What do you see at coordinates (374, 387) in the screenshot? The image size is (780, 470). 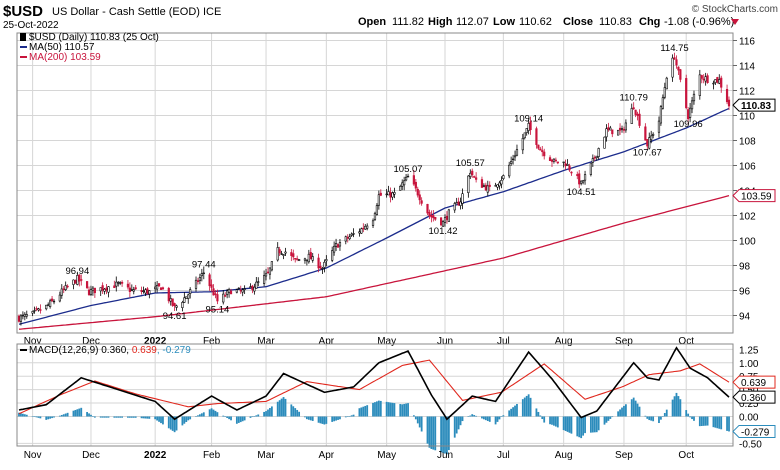 I see `macd-signal-series` at bounding box center [374, 387].